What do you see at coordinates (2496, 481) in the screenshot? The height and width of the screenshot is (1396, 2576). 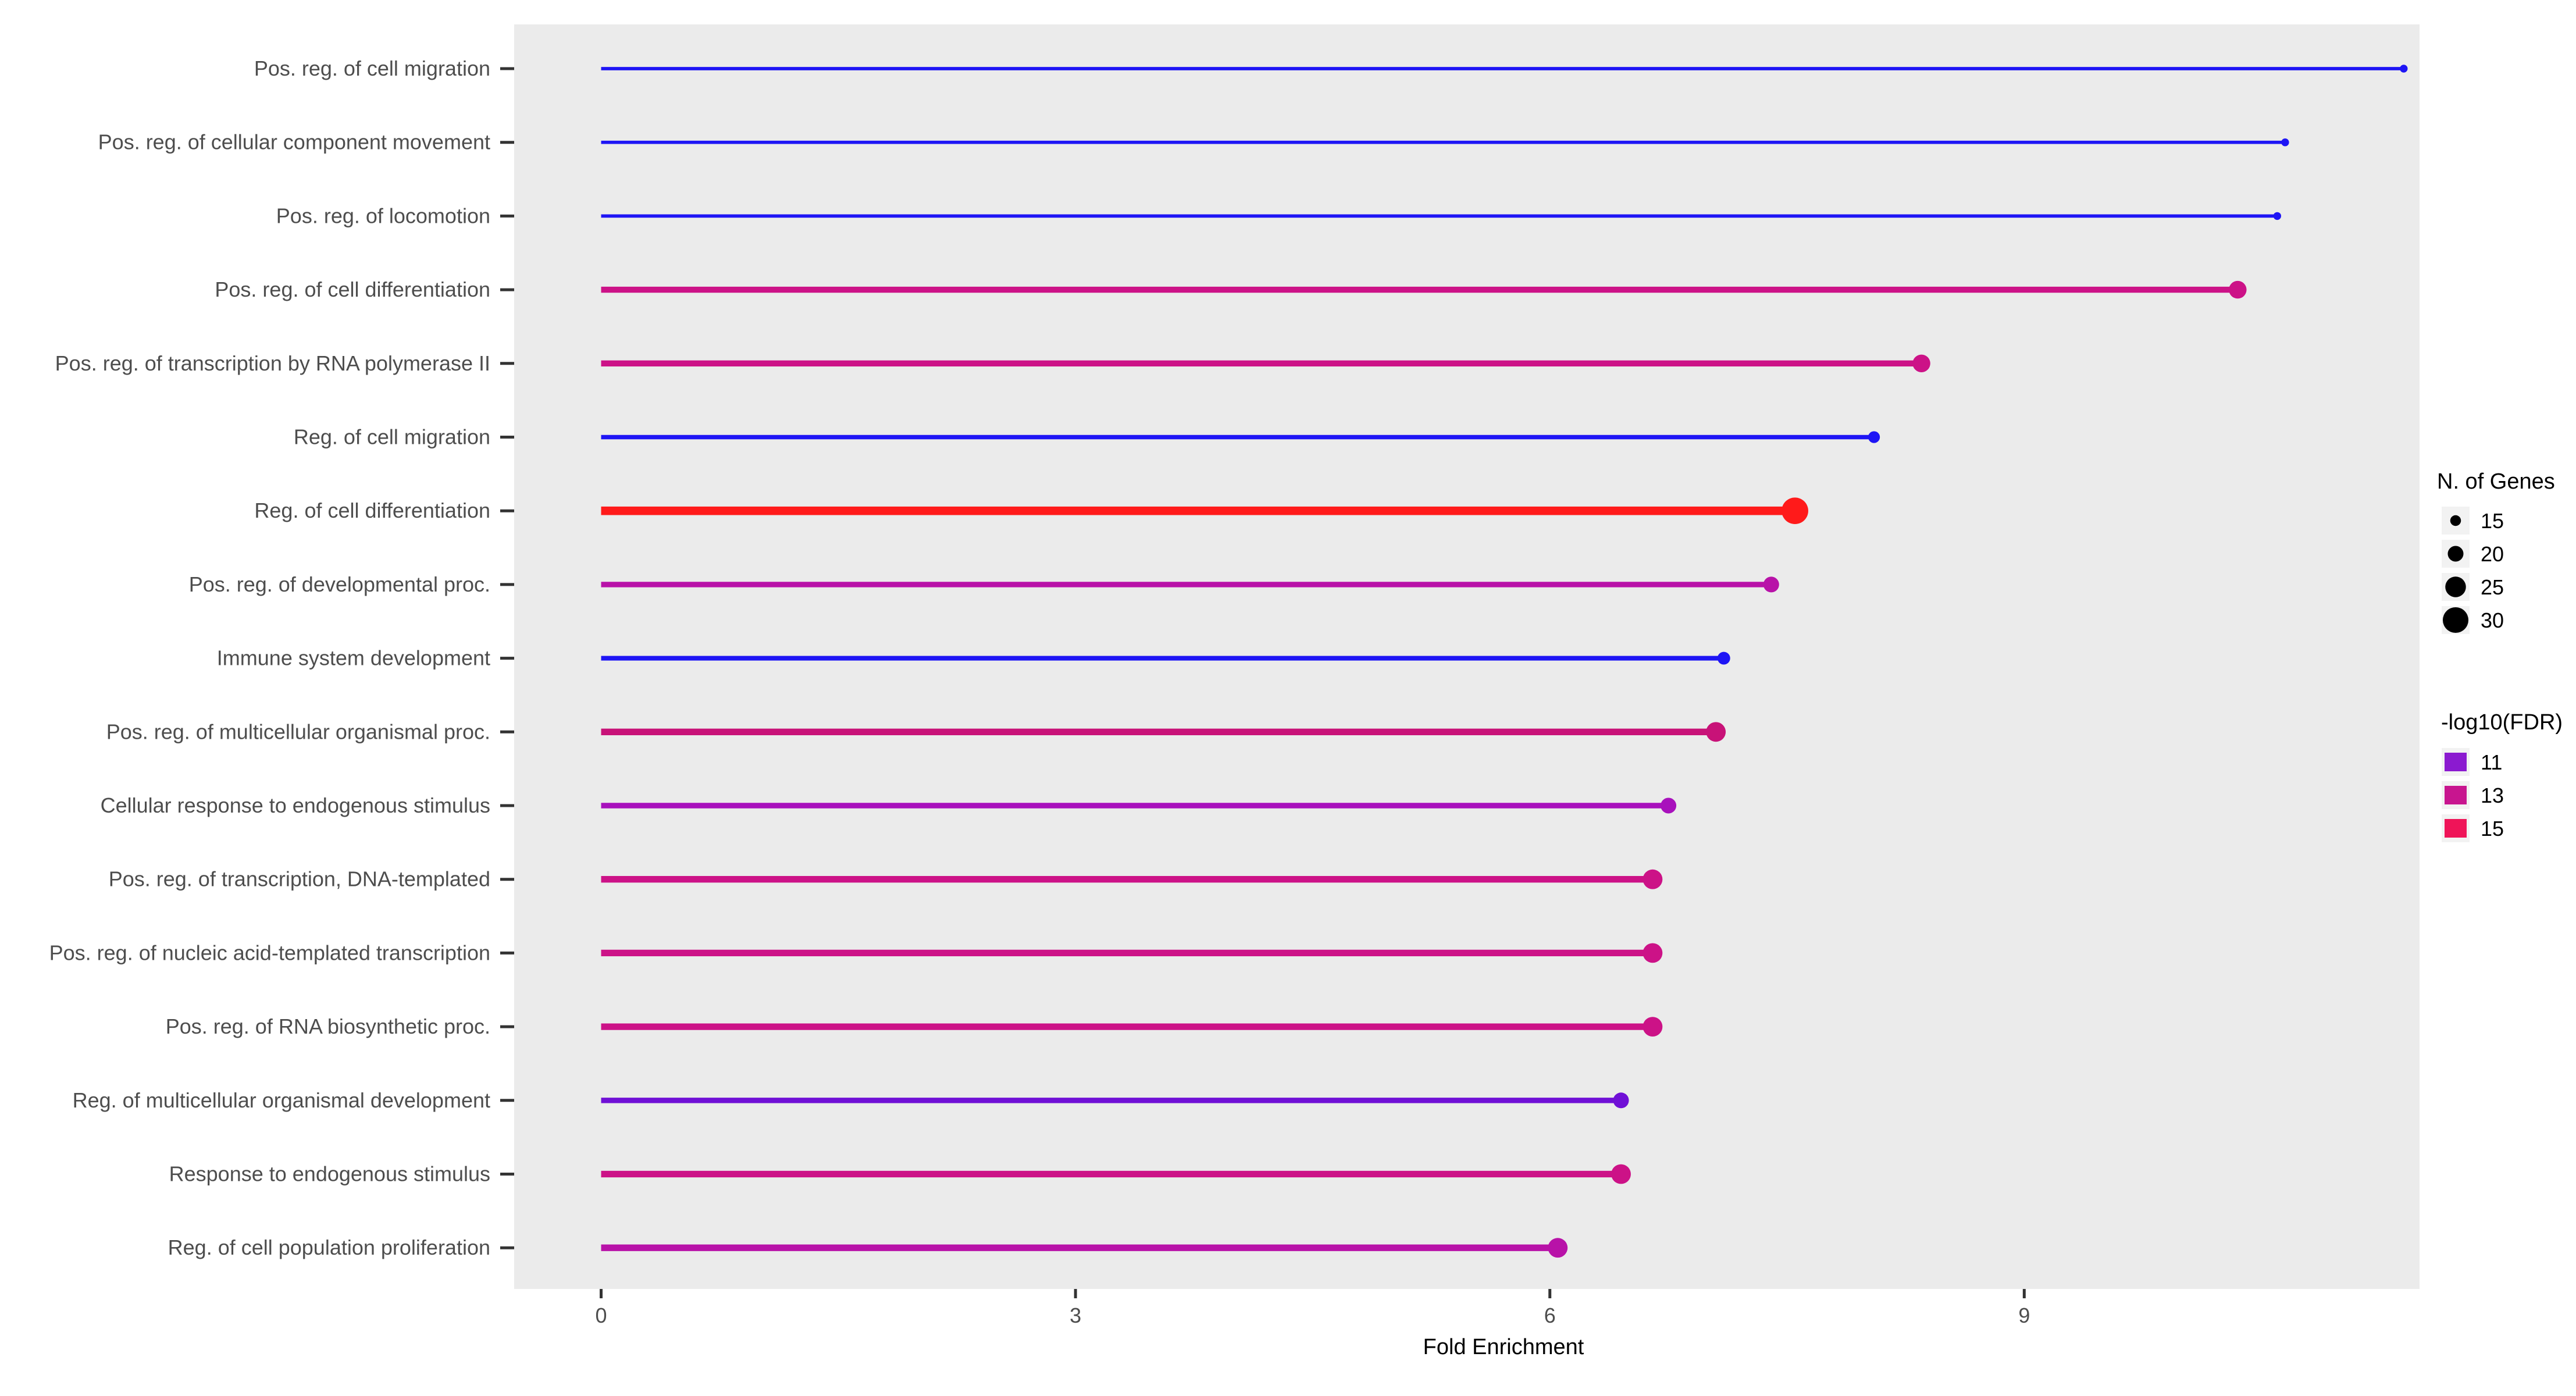 I see `legend-n-genes-title: N. of Genes` at bounding box center [2496, 481].